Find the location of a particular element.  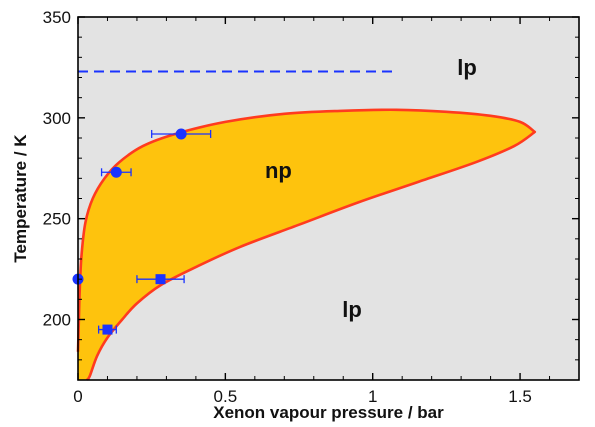

x-tick-label: 0 is located at coordinates (77, 396).